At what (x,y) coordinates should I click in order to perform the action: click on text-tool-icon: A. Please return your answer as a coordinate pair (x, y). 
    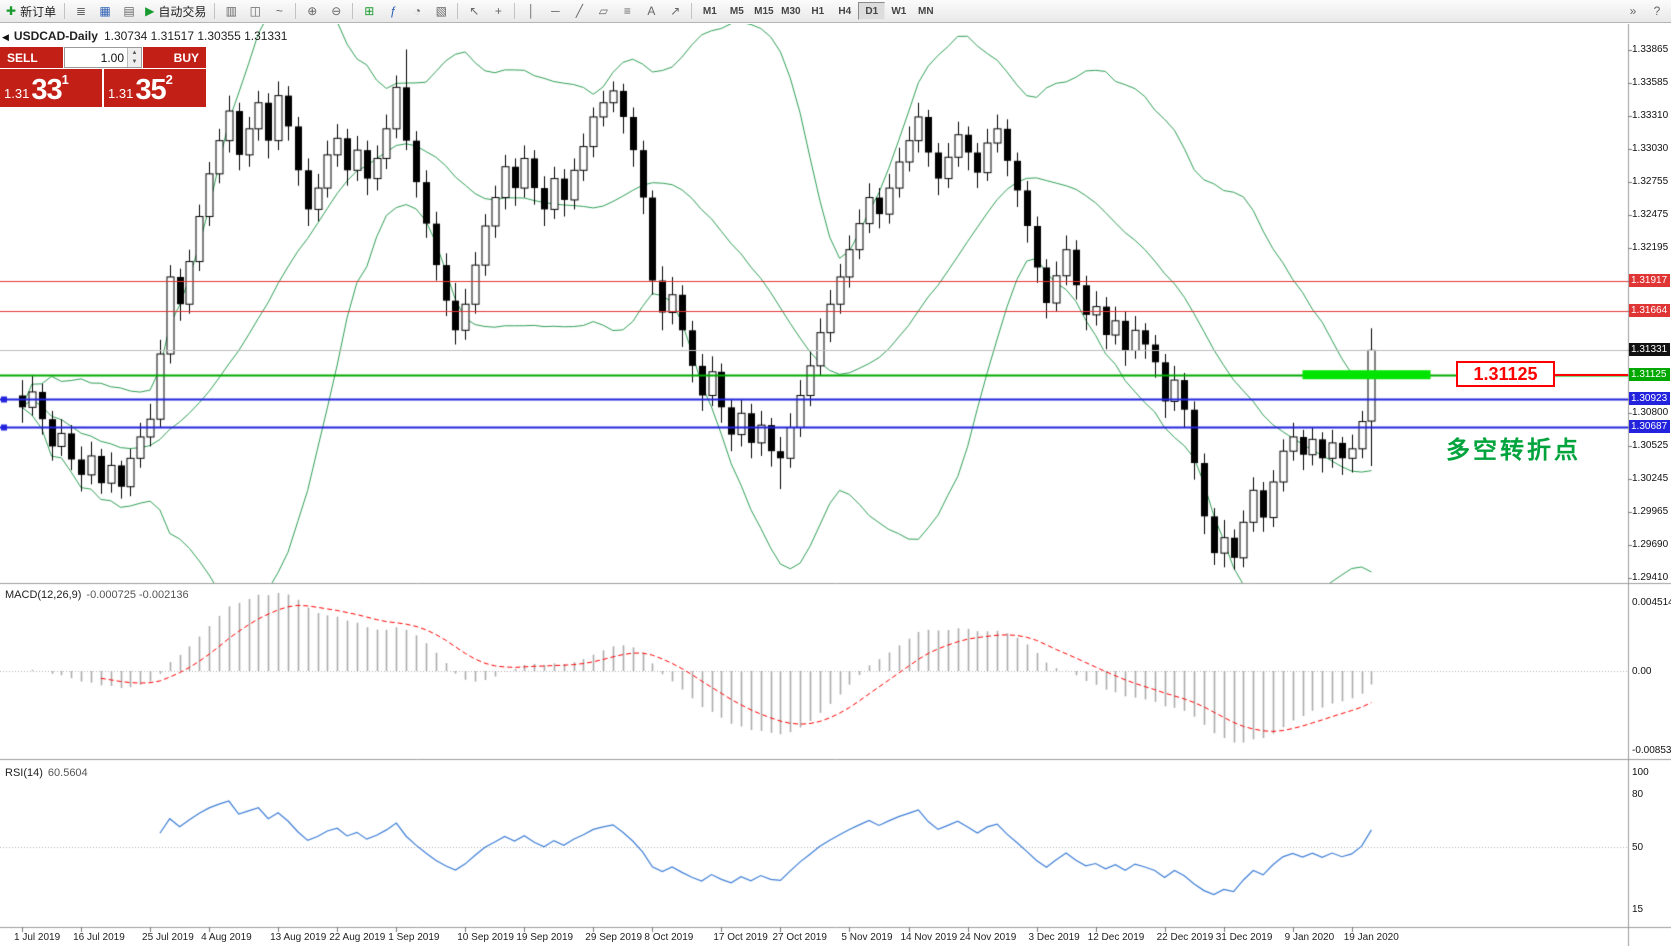
    Looking at the image, I should click on (651, 11).